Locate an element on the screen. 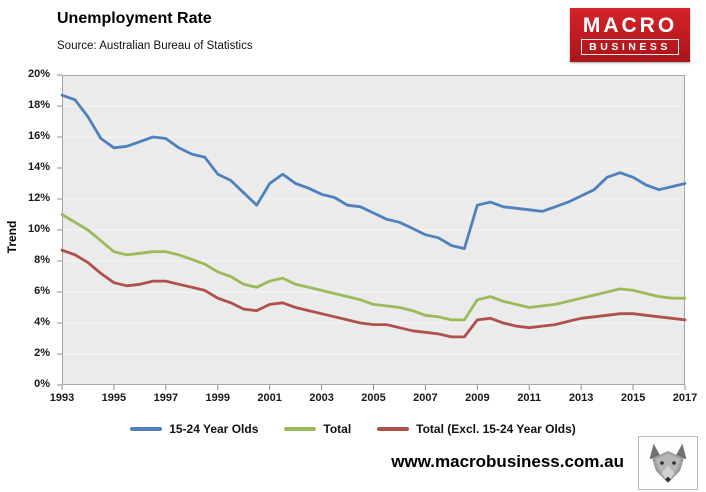  x-tick-label: 2005 is located at coordinates (373, 398).